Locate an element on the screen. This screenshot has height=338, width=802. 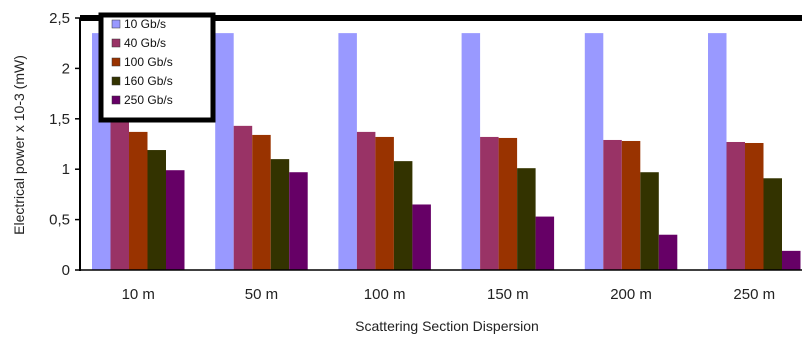
y-axis-title: Electrical power x 10-3 (mW) is located at coordinates (19, 145).